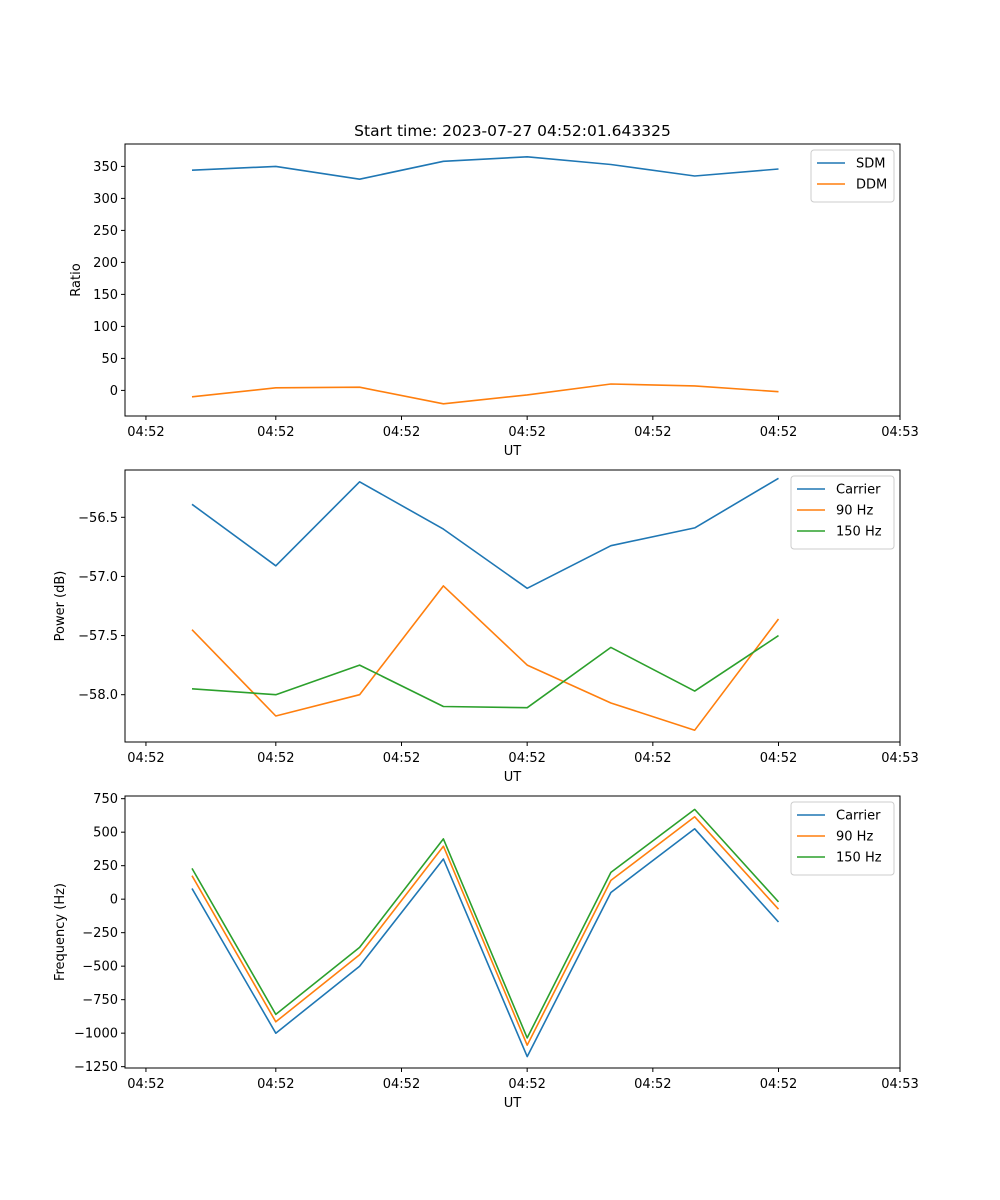  I want to click on ratio-xtick-label: 04:53, so click(899, 432).